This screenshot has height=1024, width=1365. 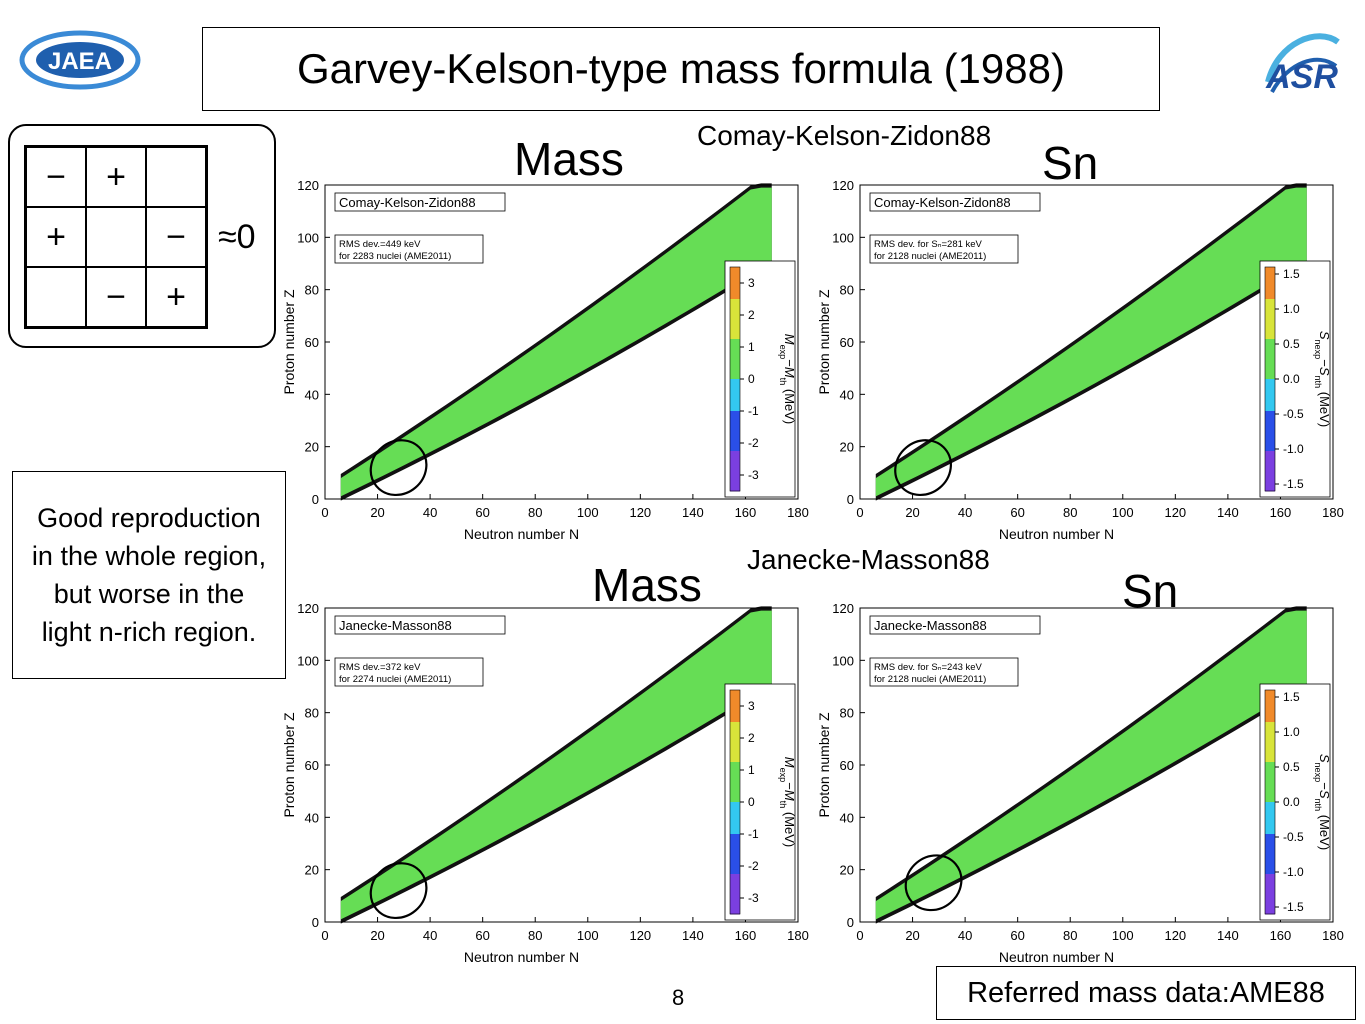 What do you see at coordinates (753, 411) in the screenshot?
I see `colorbar-tick-label: -1` at bounding box center [753, 411].